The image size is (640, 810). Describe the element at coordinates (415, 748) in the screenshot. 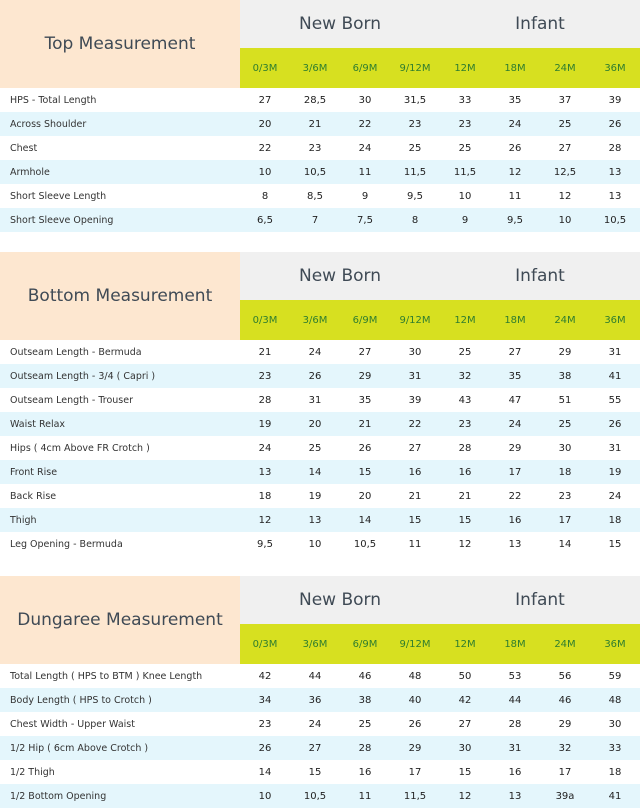

I see `measurement-value: 29` at that location.